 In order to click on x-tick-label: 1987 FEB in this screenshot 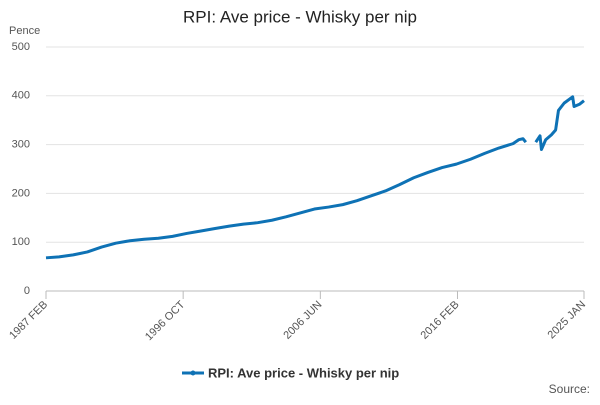, I will do `click(28, 320)`.